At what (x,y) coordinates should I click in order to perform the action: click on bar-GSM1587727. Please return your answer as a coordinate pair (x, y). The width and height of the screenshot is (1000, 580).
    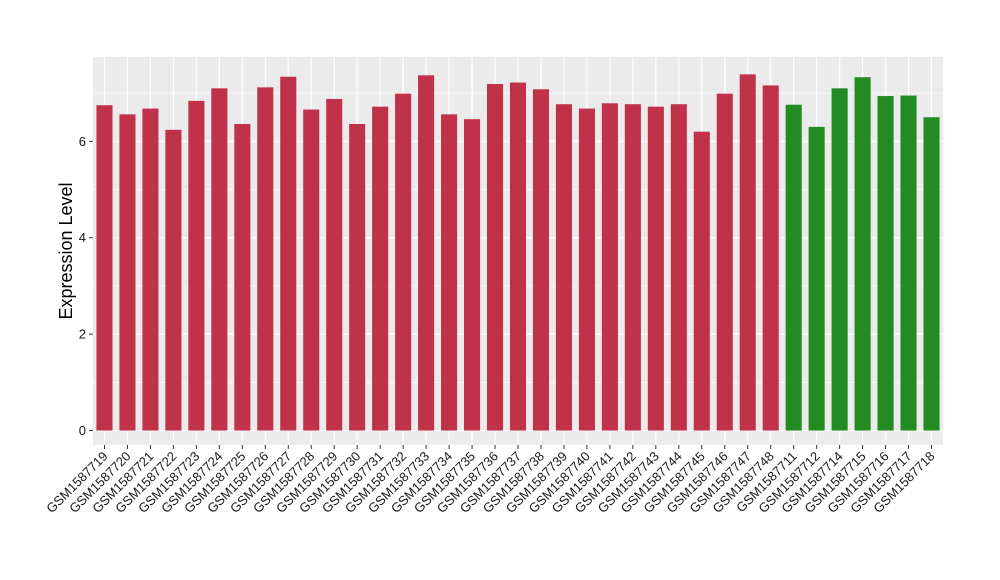
    Looking at the image, I should click on (288, 253).